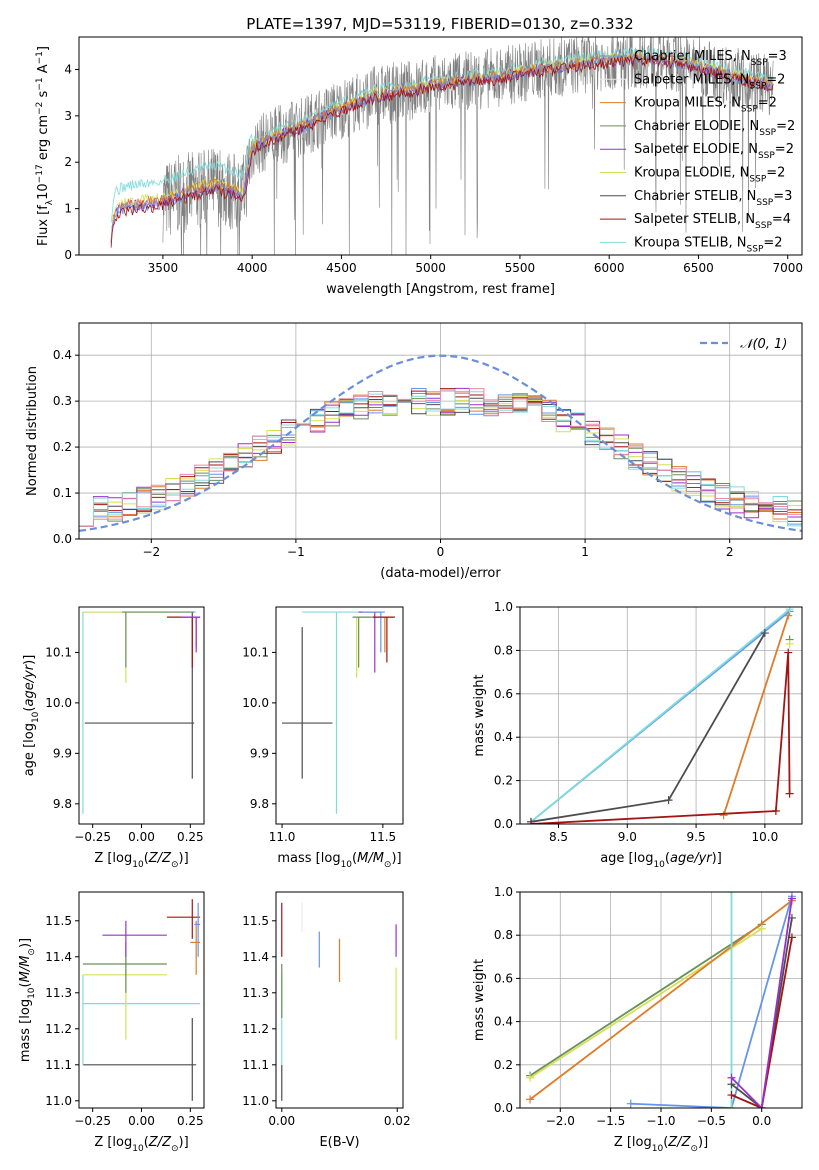 Image resolution: width=819 pixels, height=1170 pixels. I want to click on y-tick-label: 0.2, so click(503, 1065).